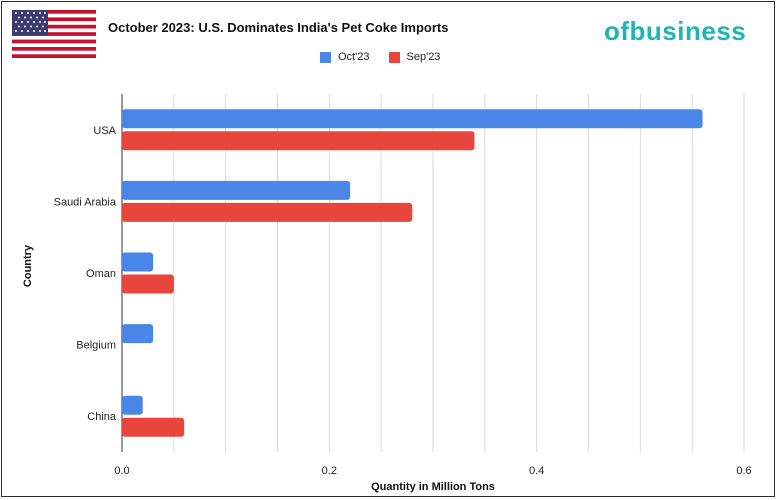 The width and height of the screenshot is (778, 500). I want to click on legend-item-sep: Sep'23, so click(414, 57).